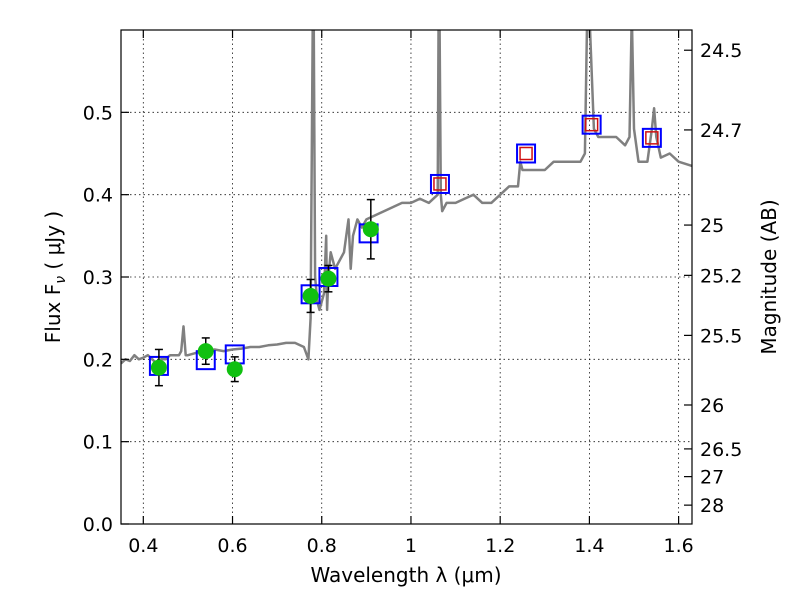 The image size is (800, 600). What do you see at coordinates (232, 546) in the screenshot?
I see `x-tick-label: 0.6` at bounding box center [232, 546].